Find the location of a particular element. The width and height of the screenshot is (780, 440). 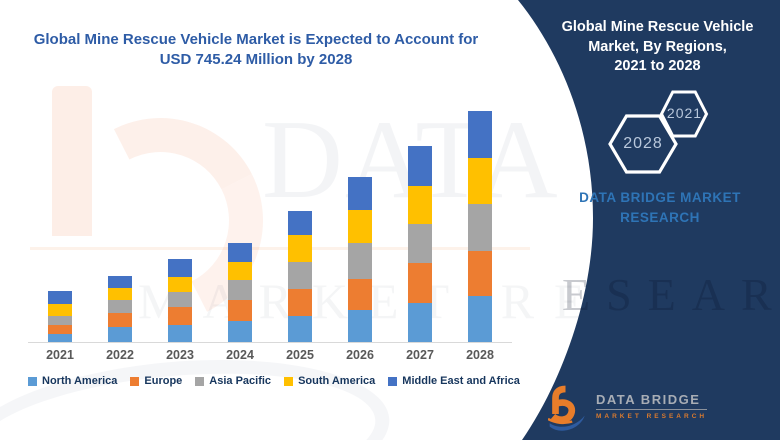

bar-group-2028 is located at coordinates (480, 224).